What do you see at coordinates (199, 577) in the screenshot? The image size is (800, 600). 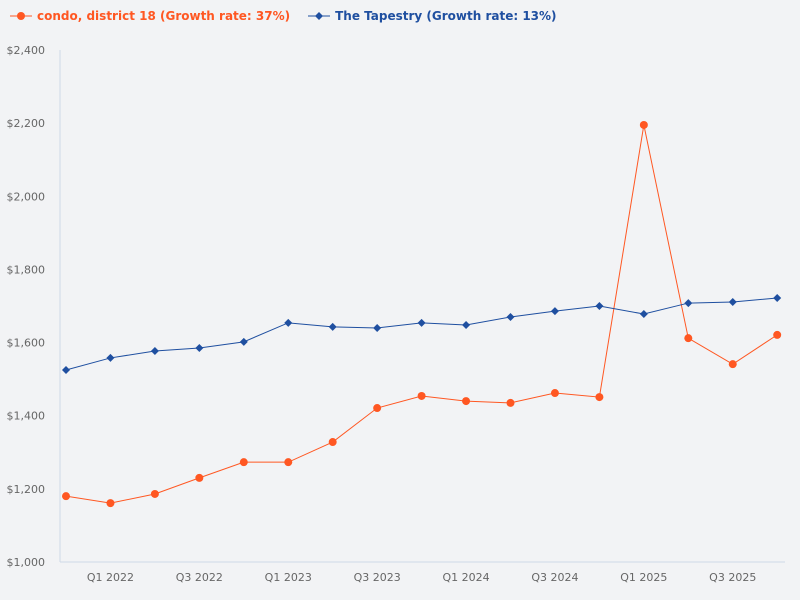 I see `x-tick-label: Q3 2022` at bounding box center [199, 577].